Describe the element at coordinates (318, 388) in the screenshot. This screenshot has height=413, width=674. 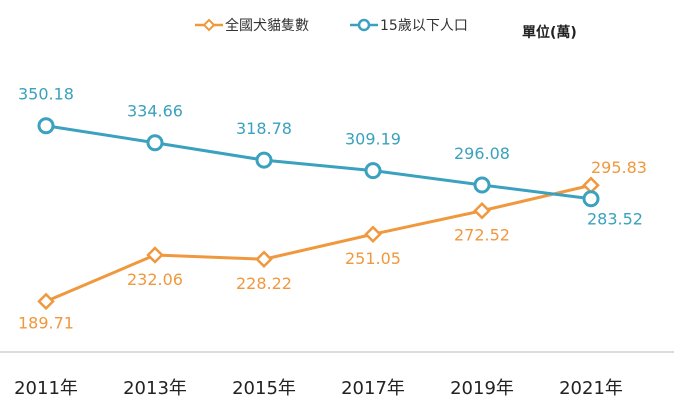
I see `x-tick-labels: 2011年 2013年 2015年 2017年 2019年 2021年` at that location.